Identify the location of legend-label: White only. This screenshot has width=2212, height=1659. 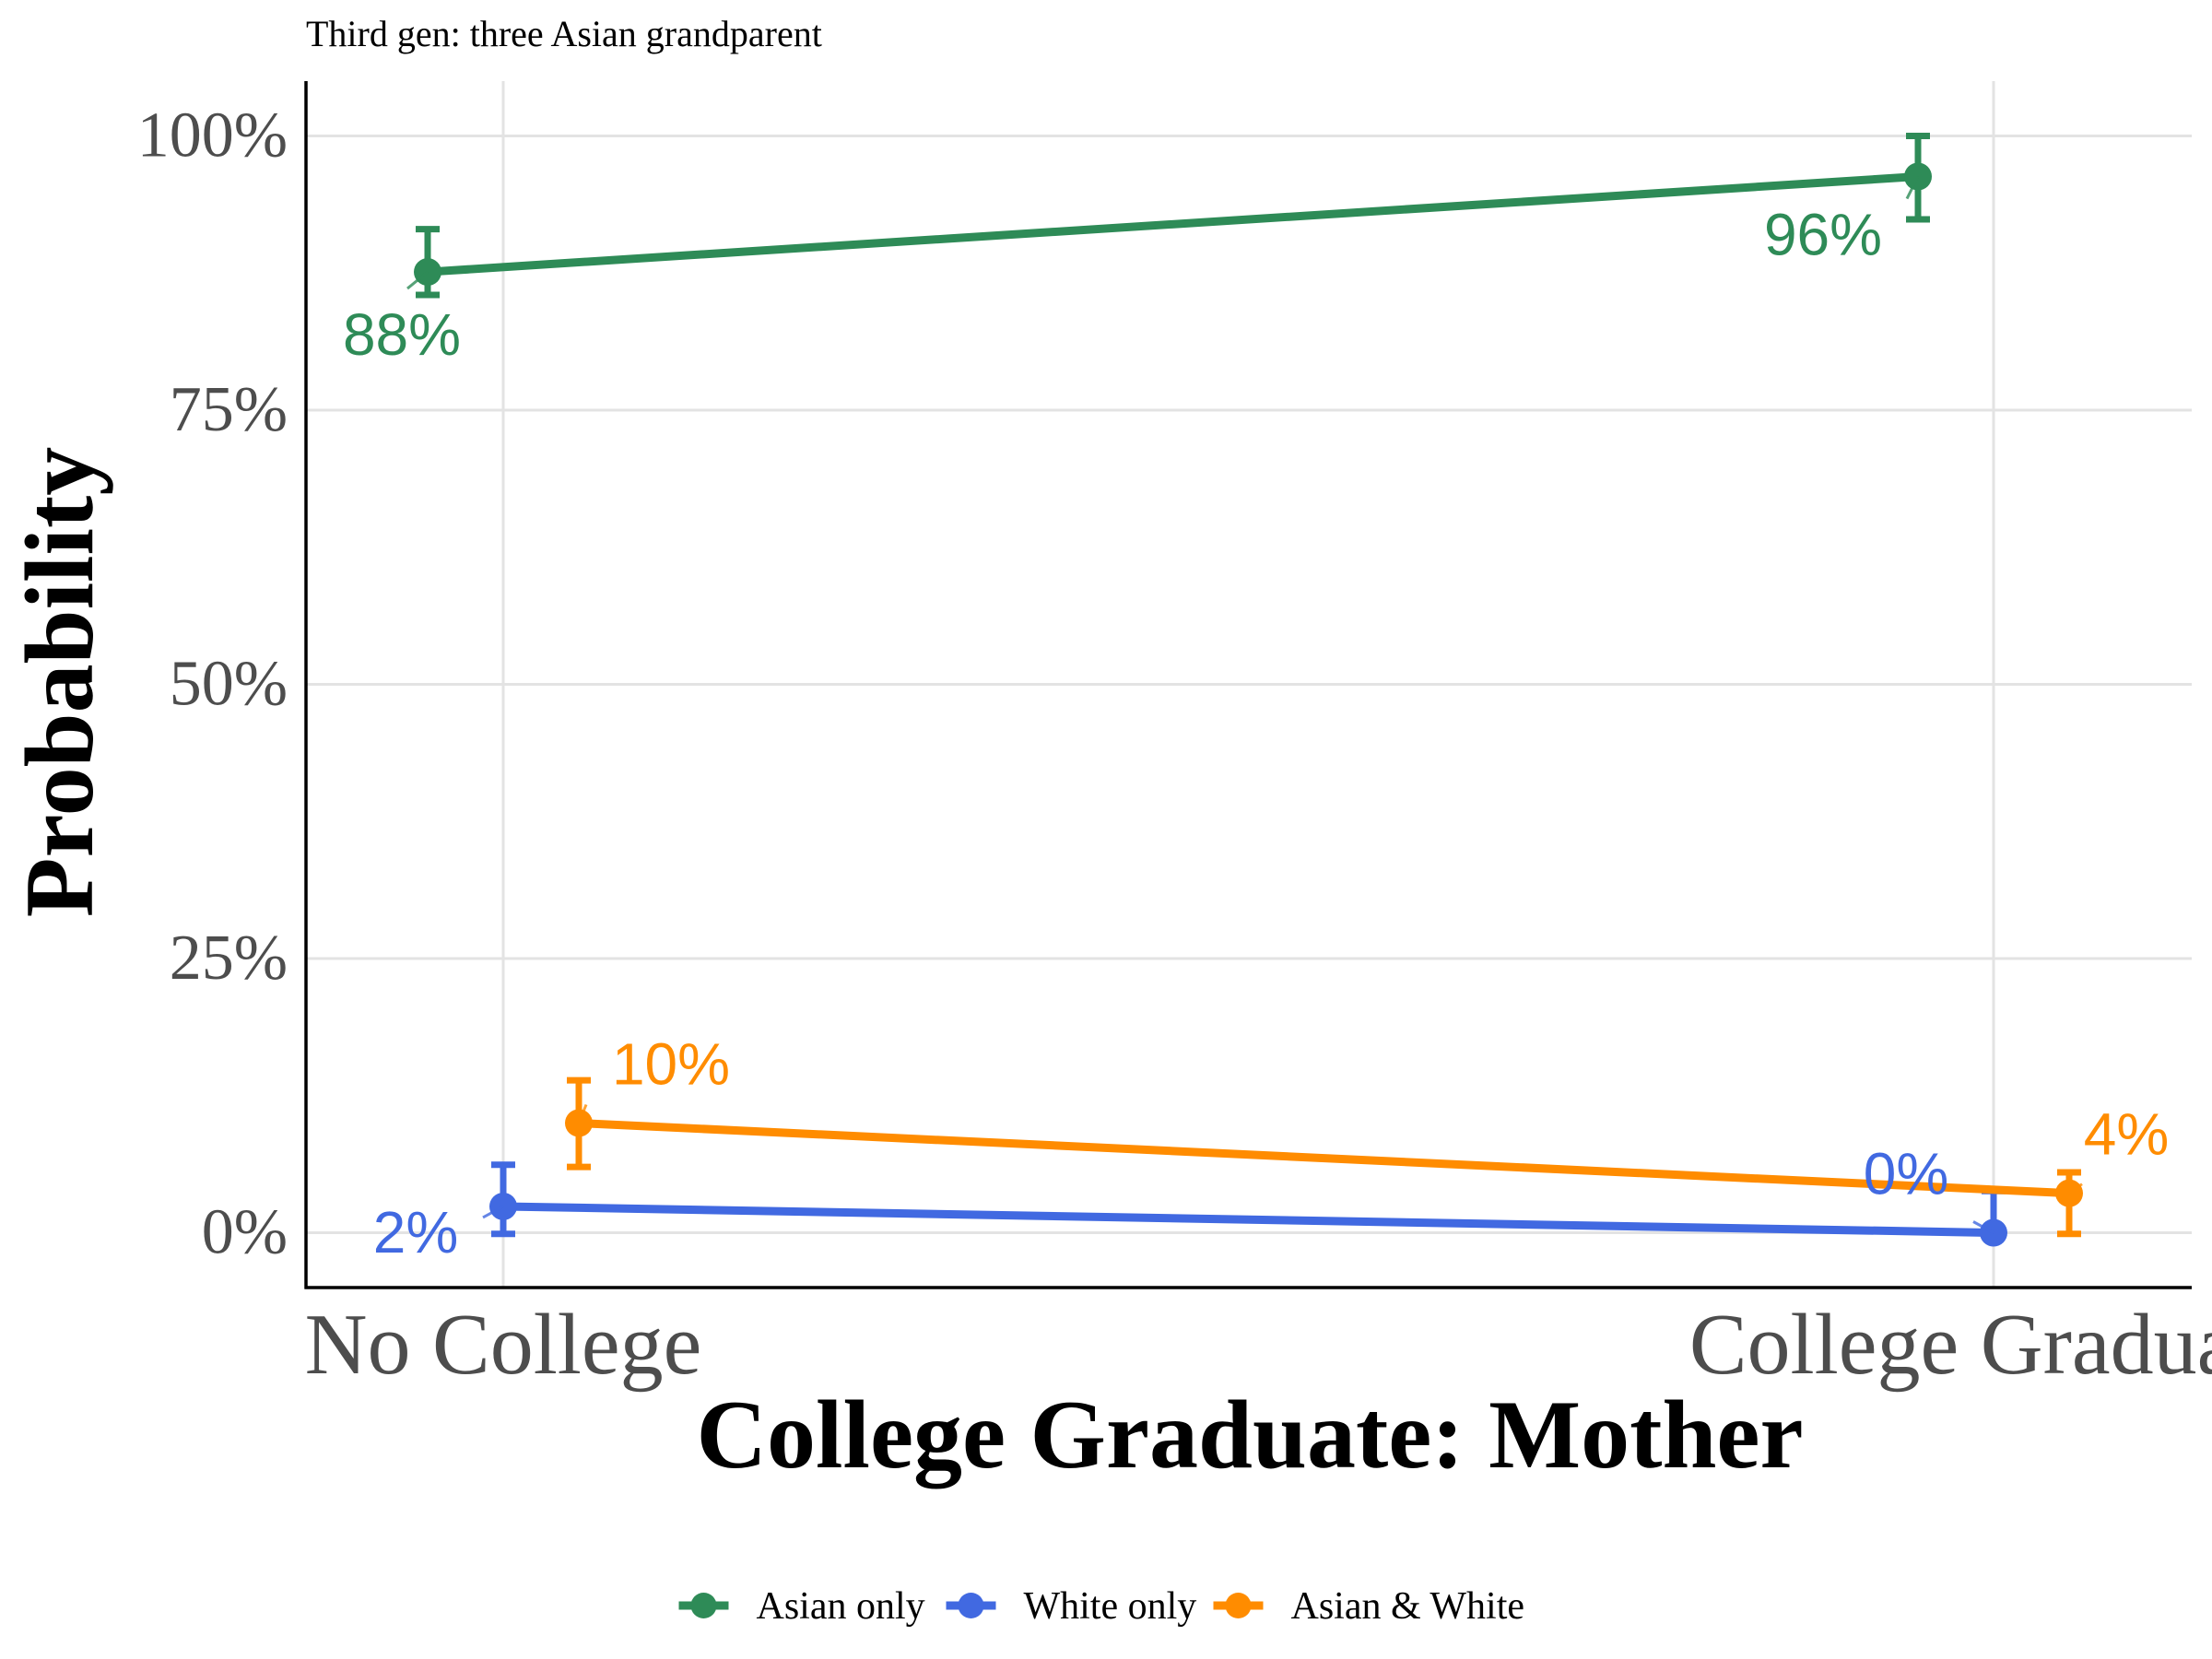
(1110, 1606).